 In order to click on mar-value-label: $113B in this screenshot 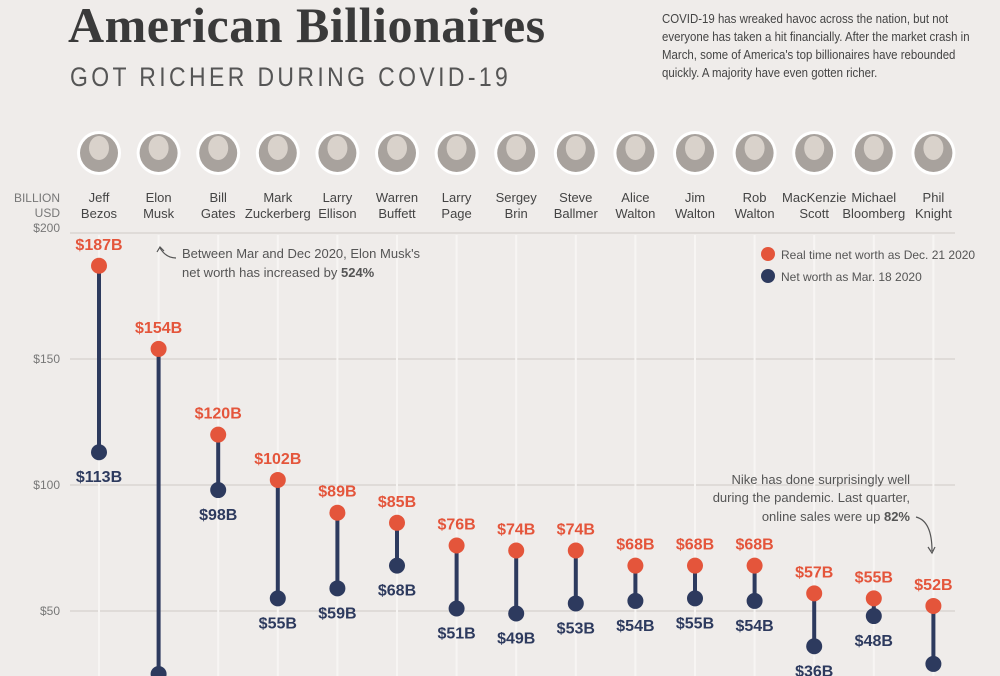, I will do `click(99, 477)`.